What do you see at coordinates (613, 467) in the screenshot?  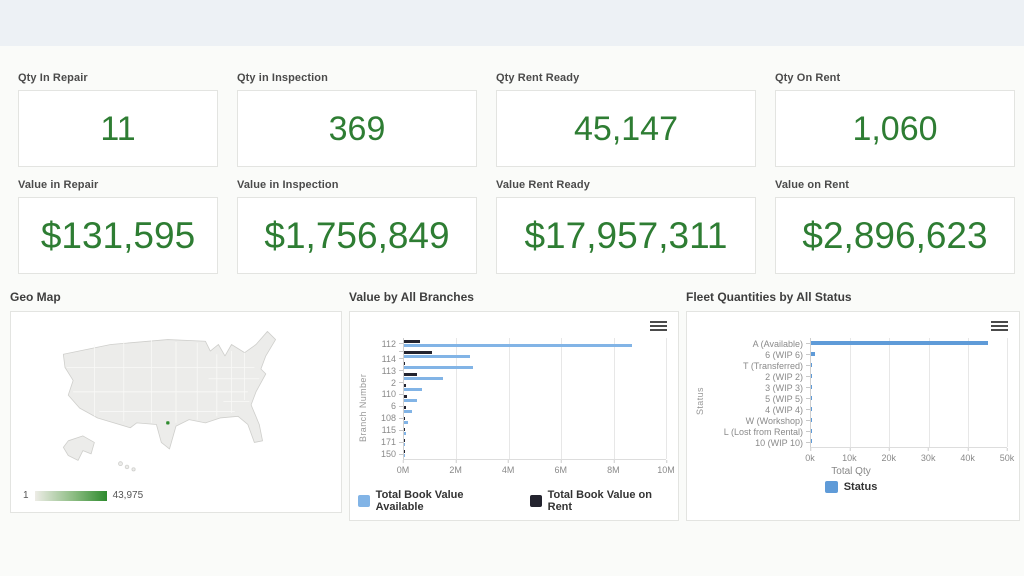 I see `x-axis-tick-label: 8M` at bounding box center [613, 467].